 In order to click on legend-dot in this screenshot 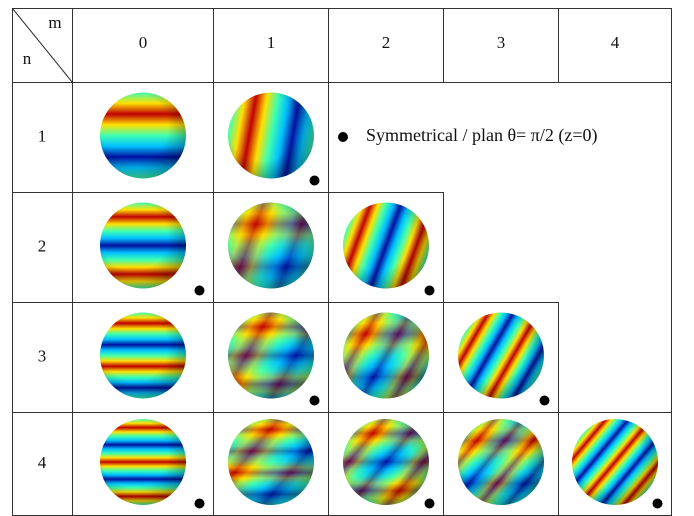, I will do `click(343, 137)`.